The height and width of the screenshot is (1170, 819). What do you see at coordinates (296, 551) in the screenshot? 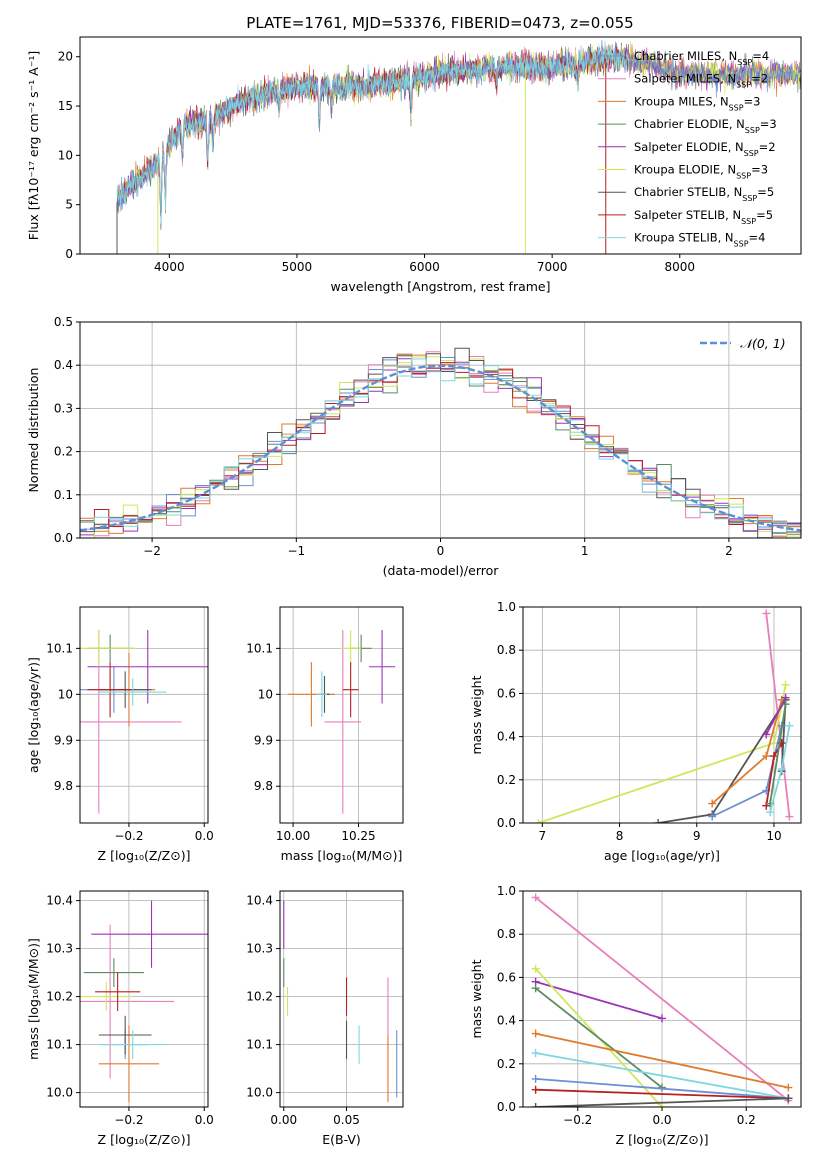
I see `x-tick-label: −1` at bounding box center [296, 551].